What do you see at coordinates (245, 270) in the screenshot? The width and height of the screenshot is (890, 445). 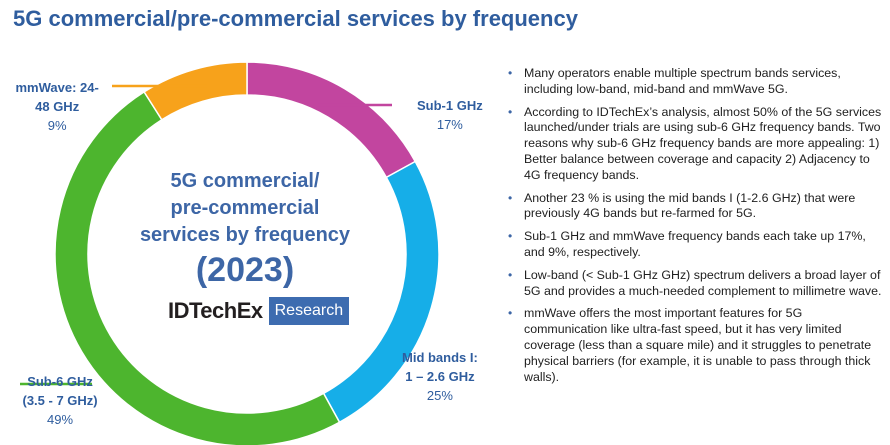 I see `center-year: (2023)` at bounding box center [245, 270].